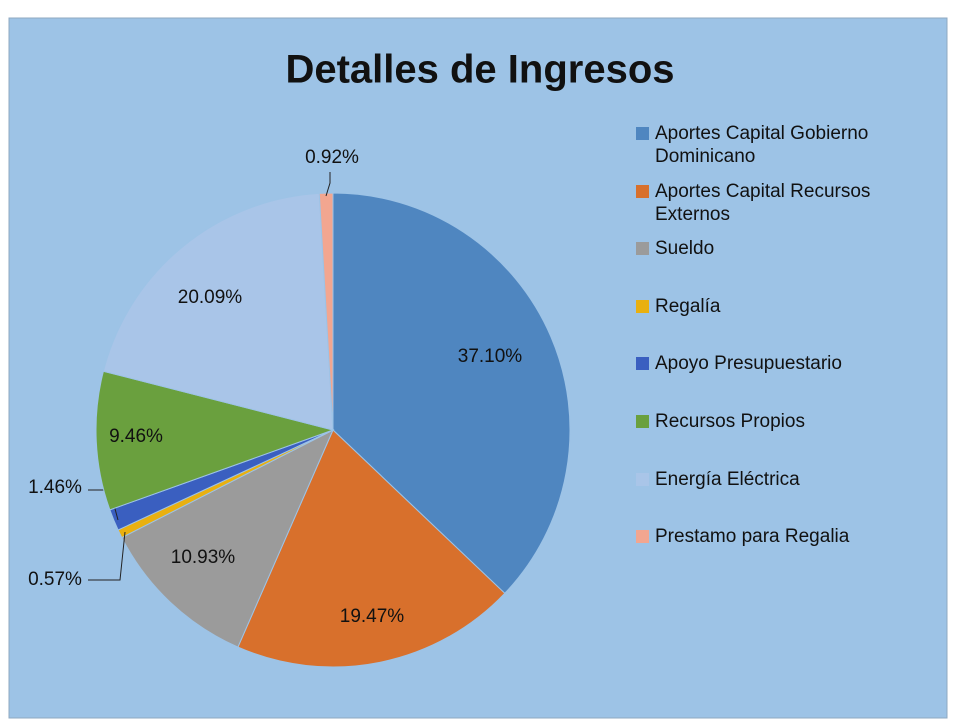  Describe the element at coordinates (752, 537) in the screenshot. I see `legend-label: Prestamo para Regalia` at that location.